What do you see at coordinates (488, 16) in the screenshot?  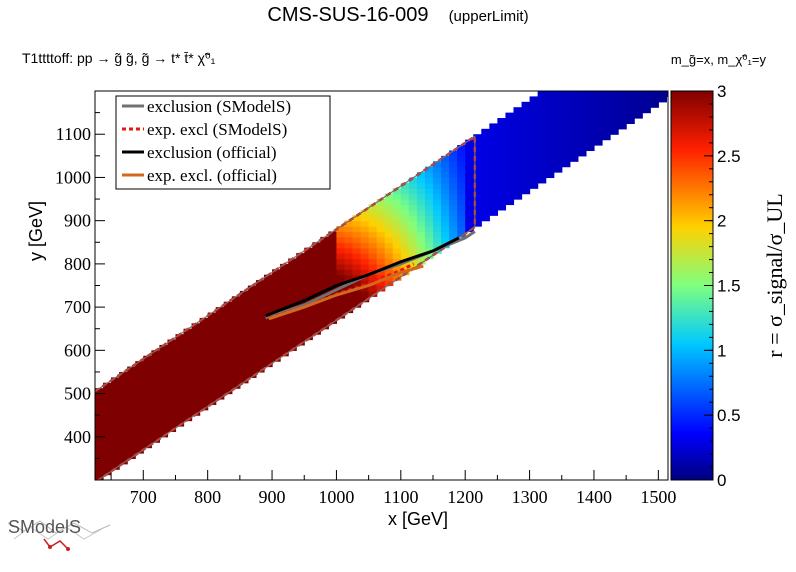 I see `subtitle-text: (upperLimit)` at bounding box center [488, 16].